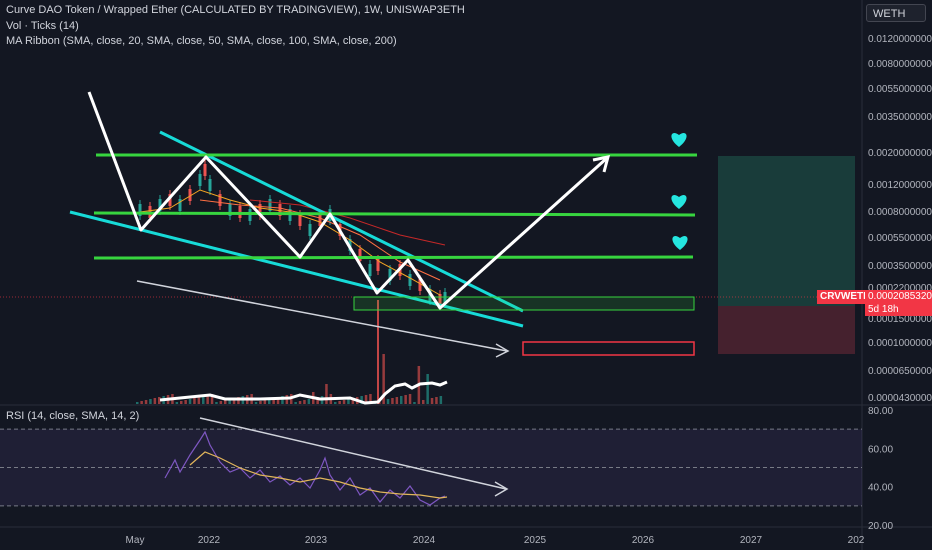 The width and height of the screenshot is (932, 550). Describe the element at coordinates (900, 185) in the screenshot. I see `y-tick-label: 0.0012000000` at that location.